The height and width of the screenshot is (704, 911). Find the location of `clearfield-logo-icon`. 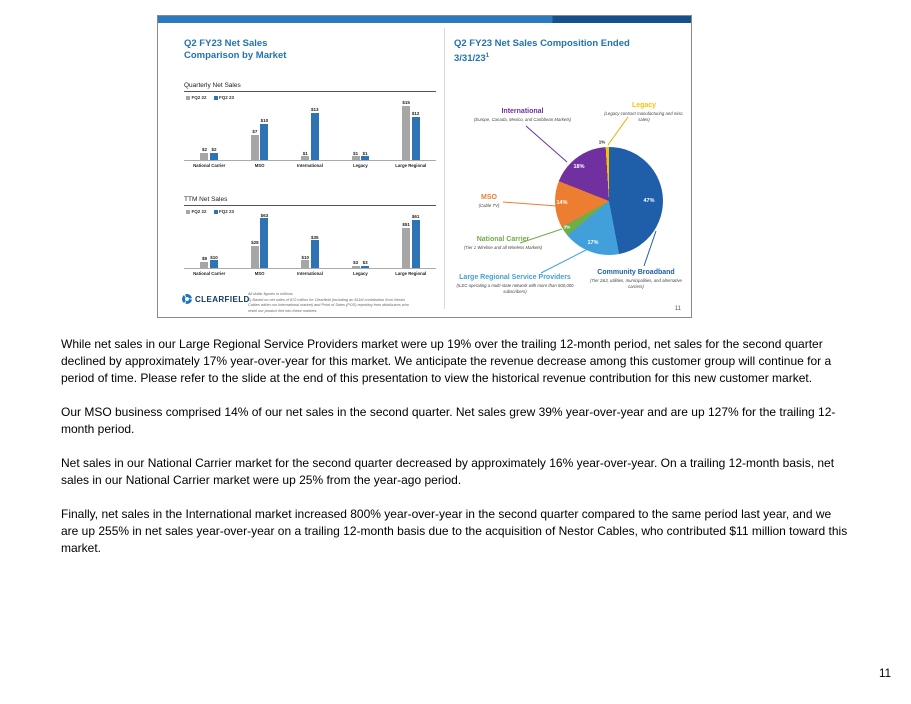

clearfield-logo-icon is located at coordinates (187, 299).